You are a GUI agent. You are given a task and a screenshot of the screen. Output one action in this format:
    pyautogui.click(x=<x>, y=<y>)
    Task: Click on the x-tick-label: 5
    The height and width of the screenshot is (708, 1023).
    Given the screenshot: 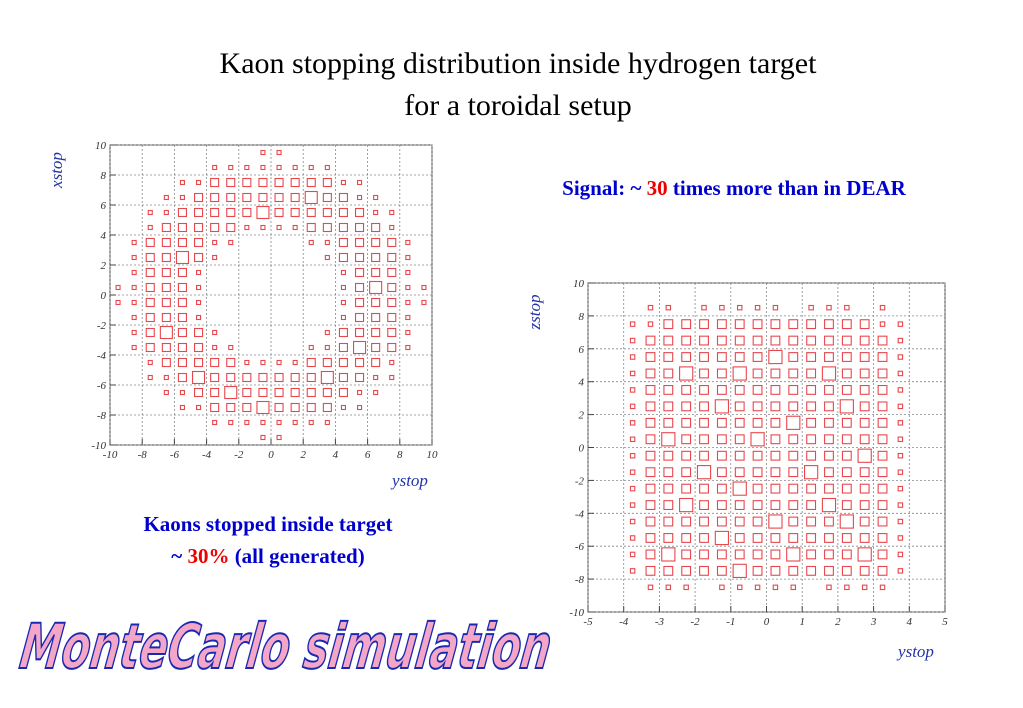 What is the action you would take?
    pyautogui.click(x=945, y=622)
    